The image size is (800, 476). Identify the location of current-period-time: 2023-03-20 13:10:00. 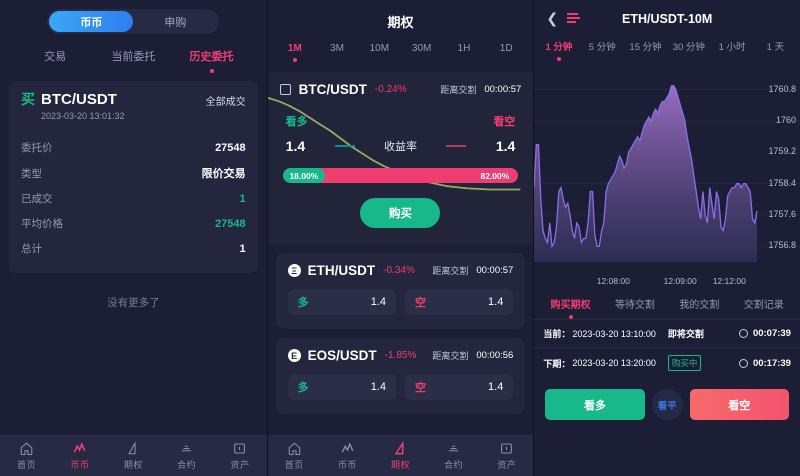
(614, 333).